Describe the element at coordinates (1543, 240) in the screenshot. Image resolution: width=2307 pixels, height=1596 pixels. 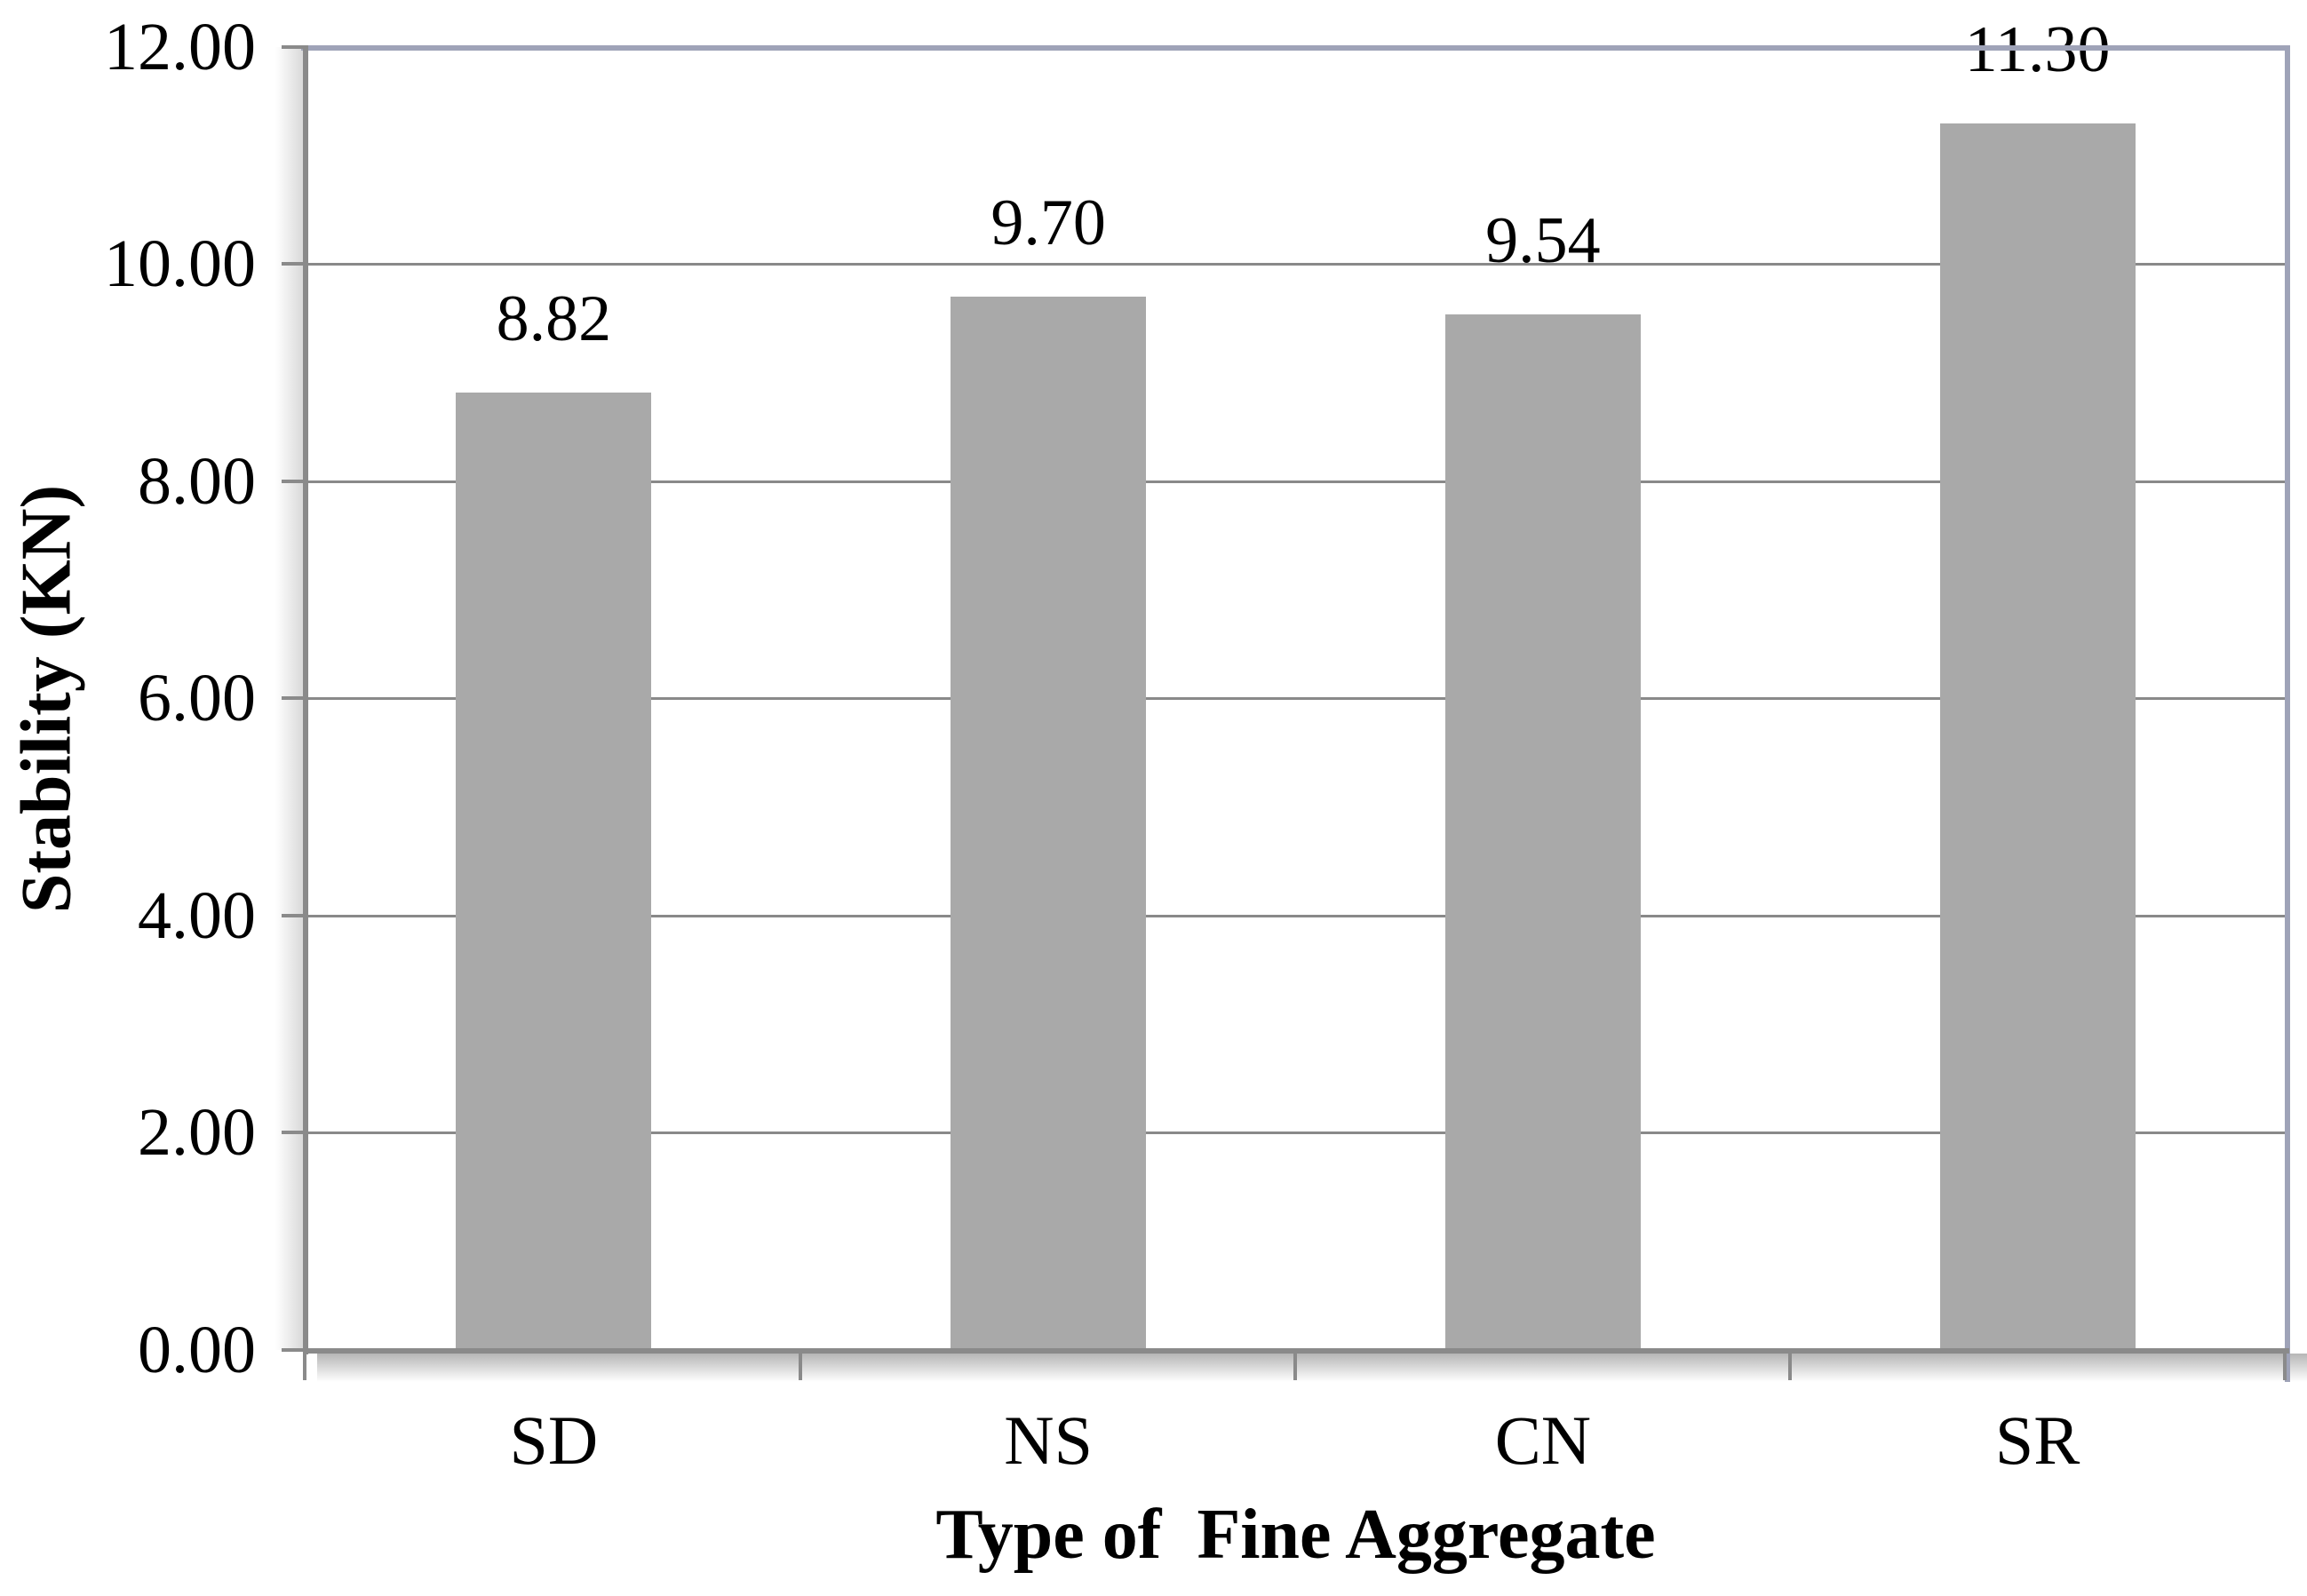
I see `bar-value-label: 9.54` at that location.